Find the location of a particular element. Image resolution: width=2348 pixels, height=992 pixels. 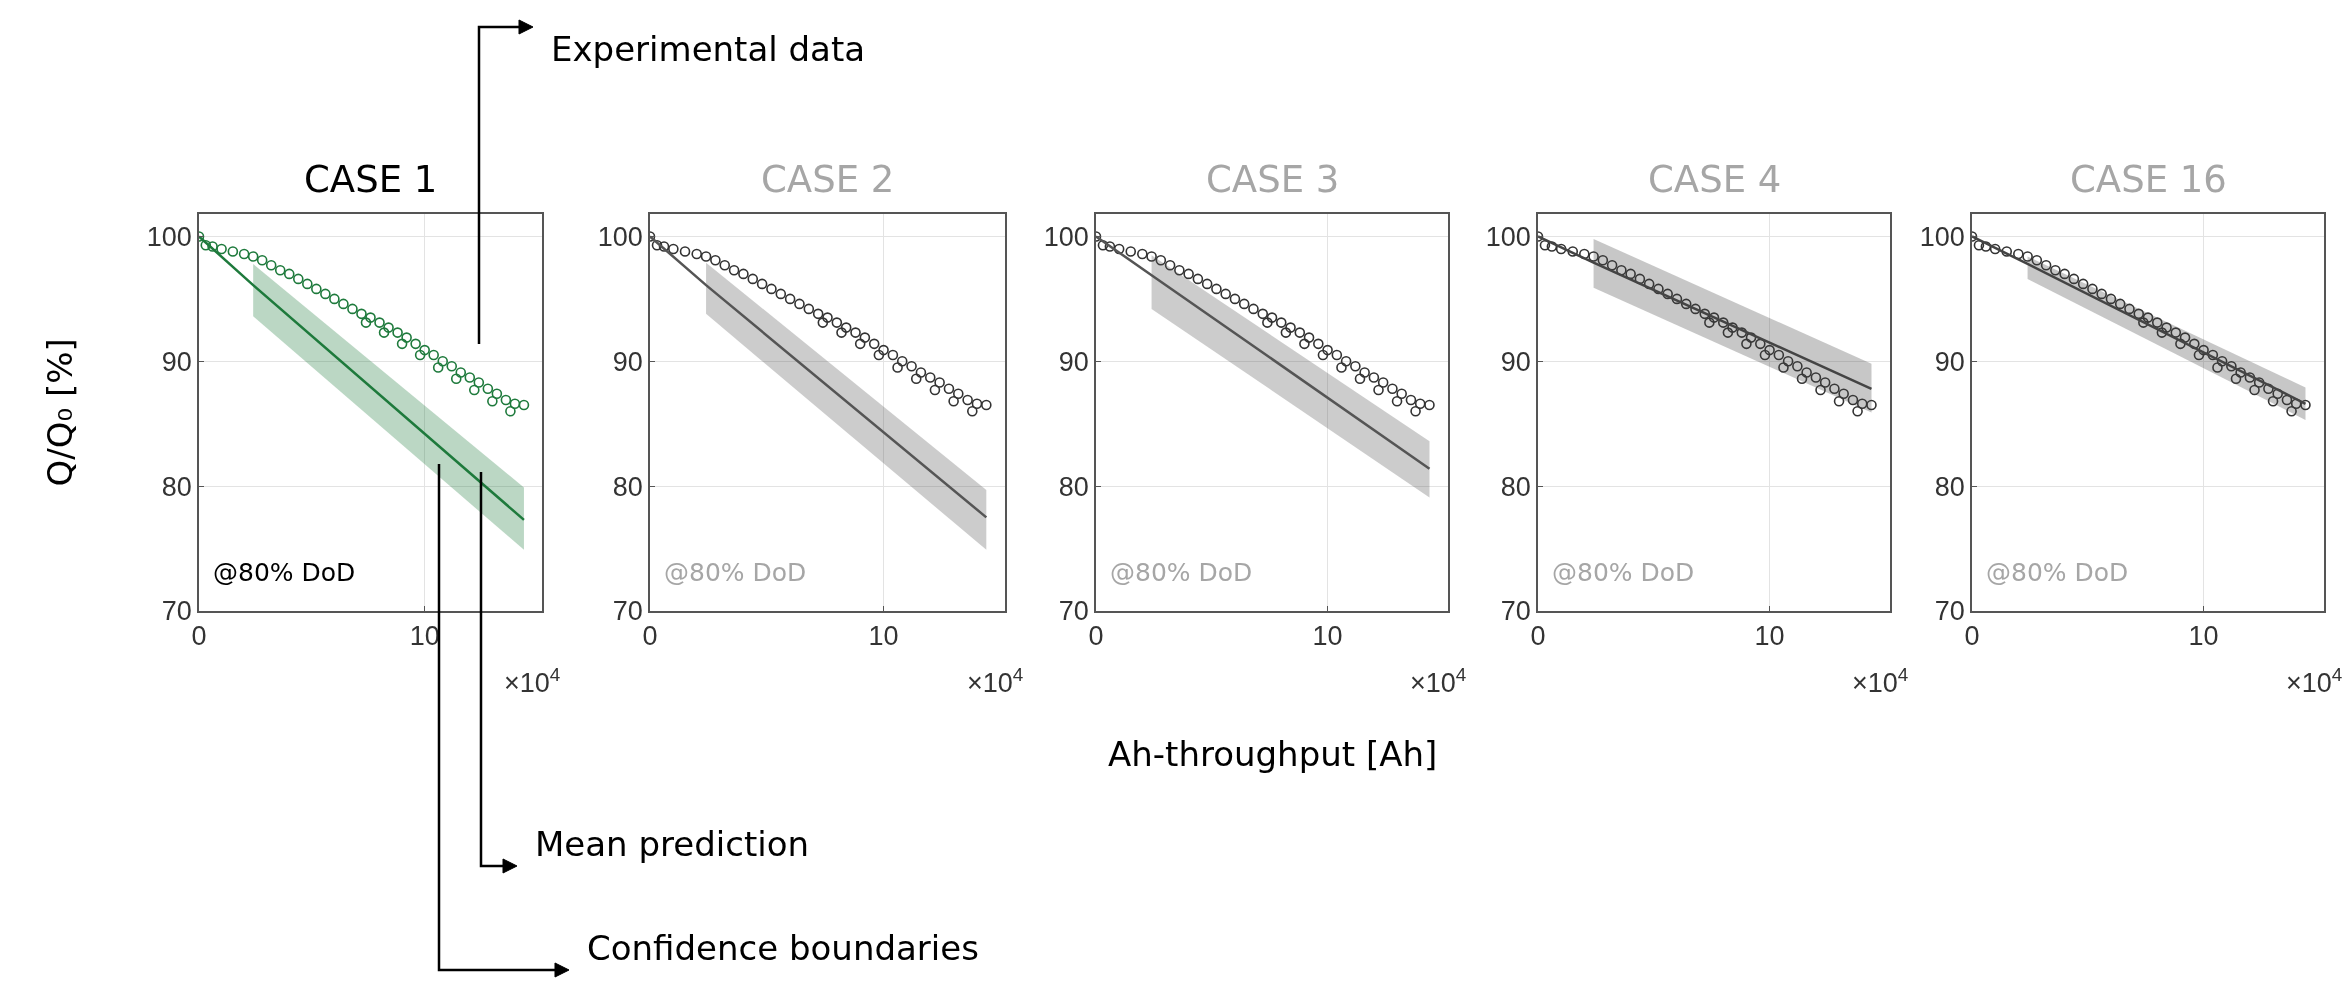

chart-title: CASE 2 is located at coordinates (828, 179).